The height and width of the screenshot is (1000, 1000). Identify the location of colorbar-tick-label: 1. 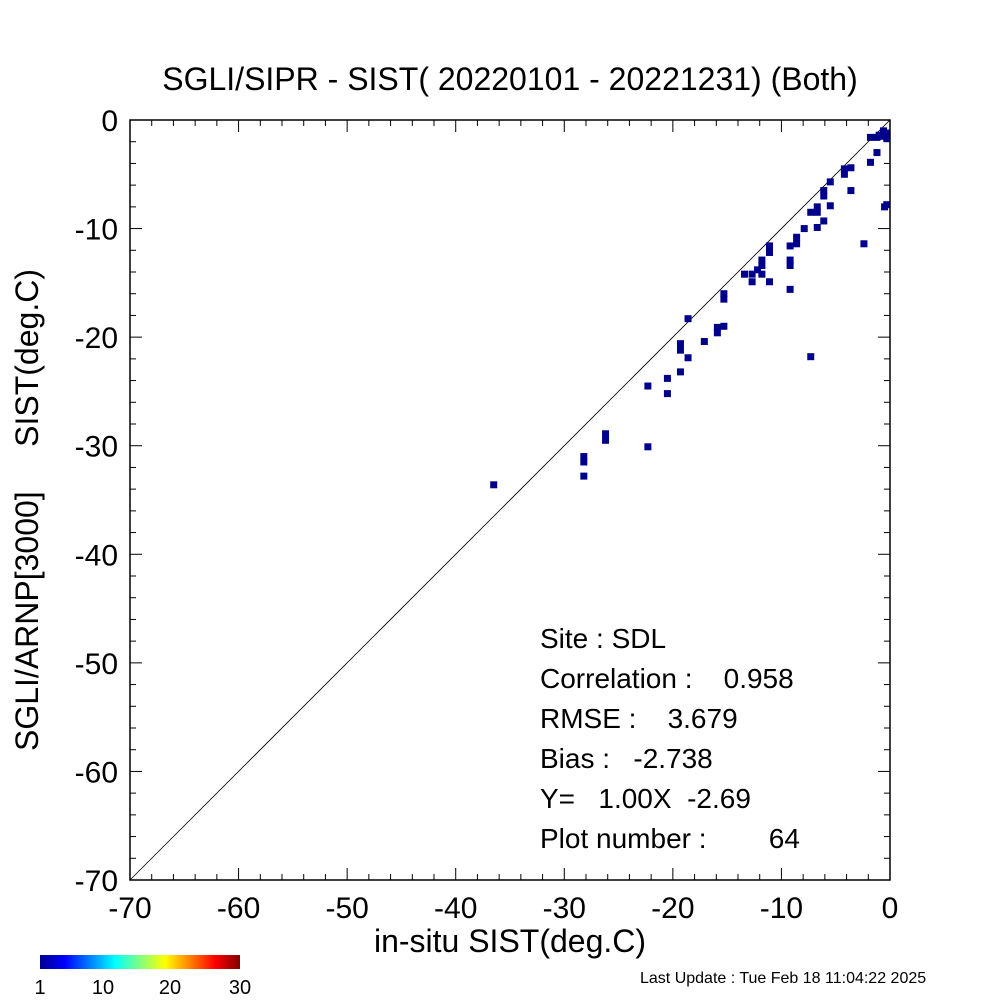
(39, 988).